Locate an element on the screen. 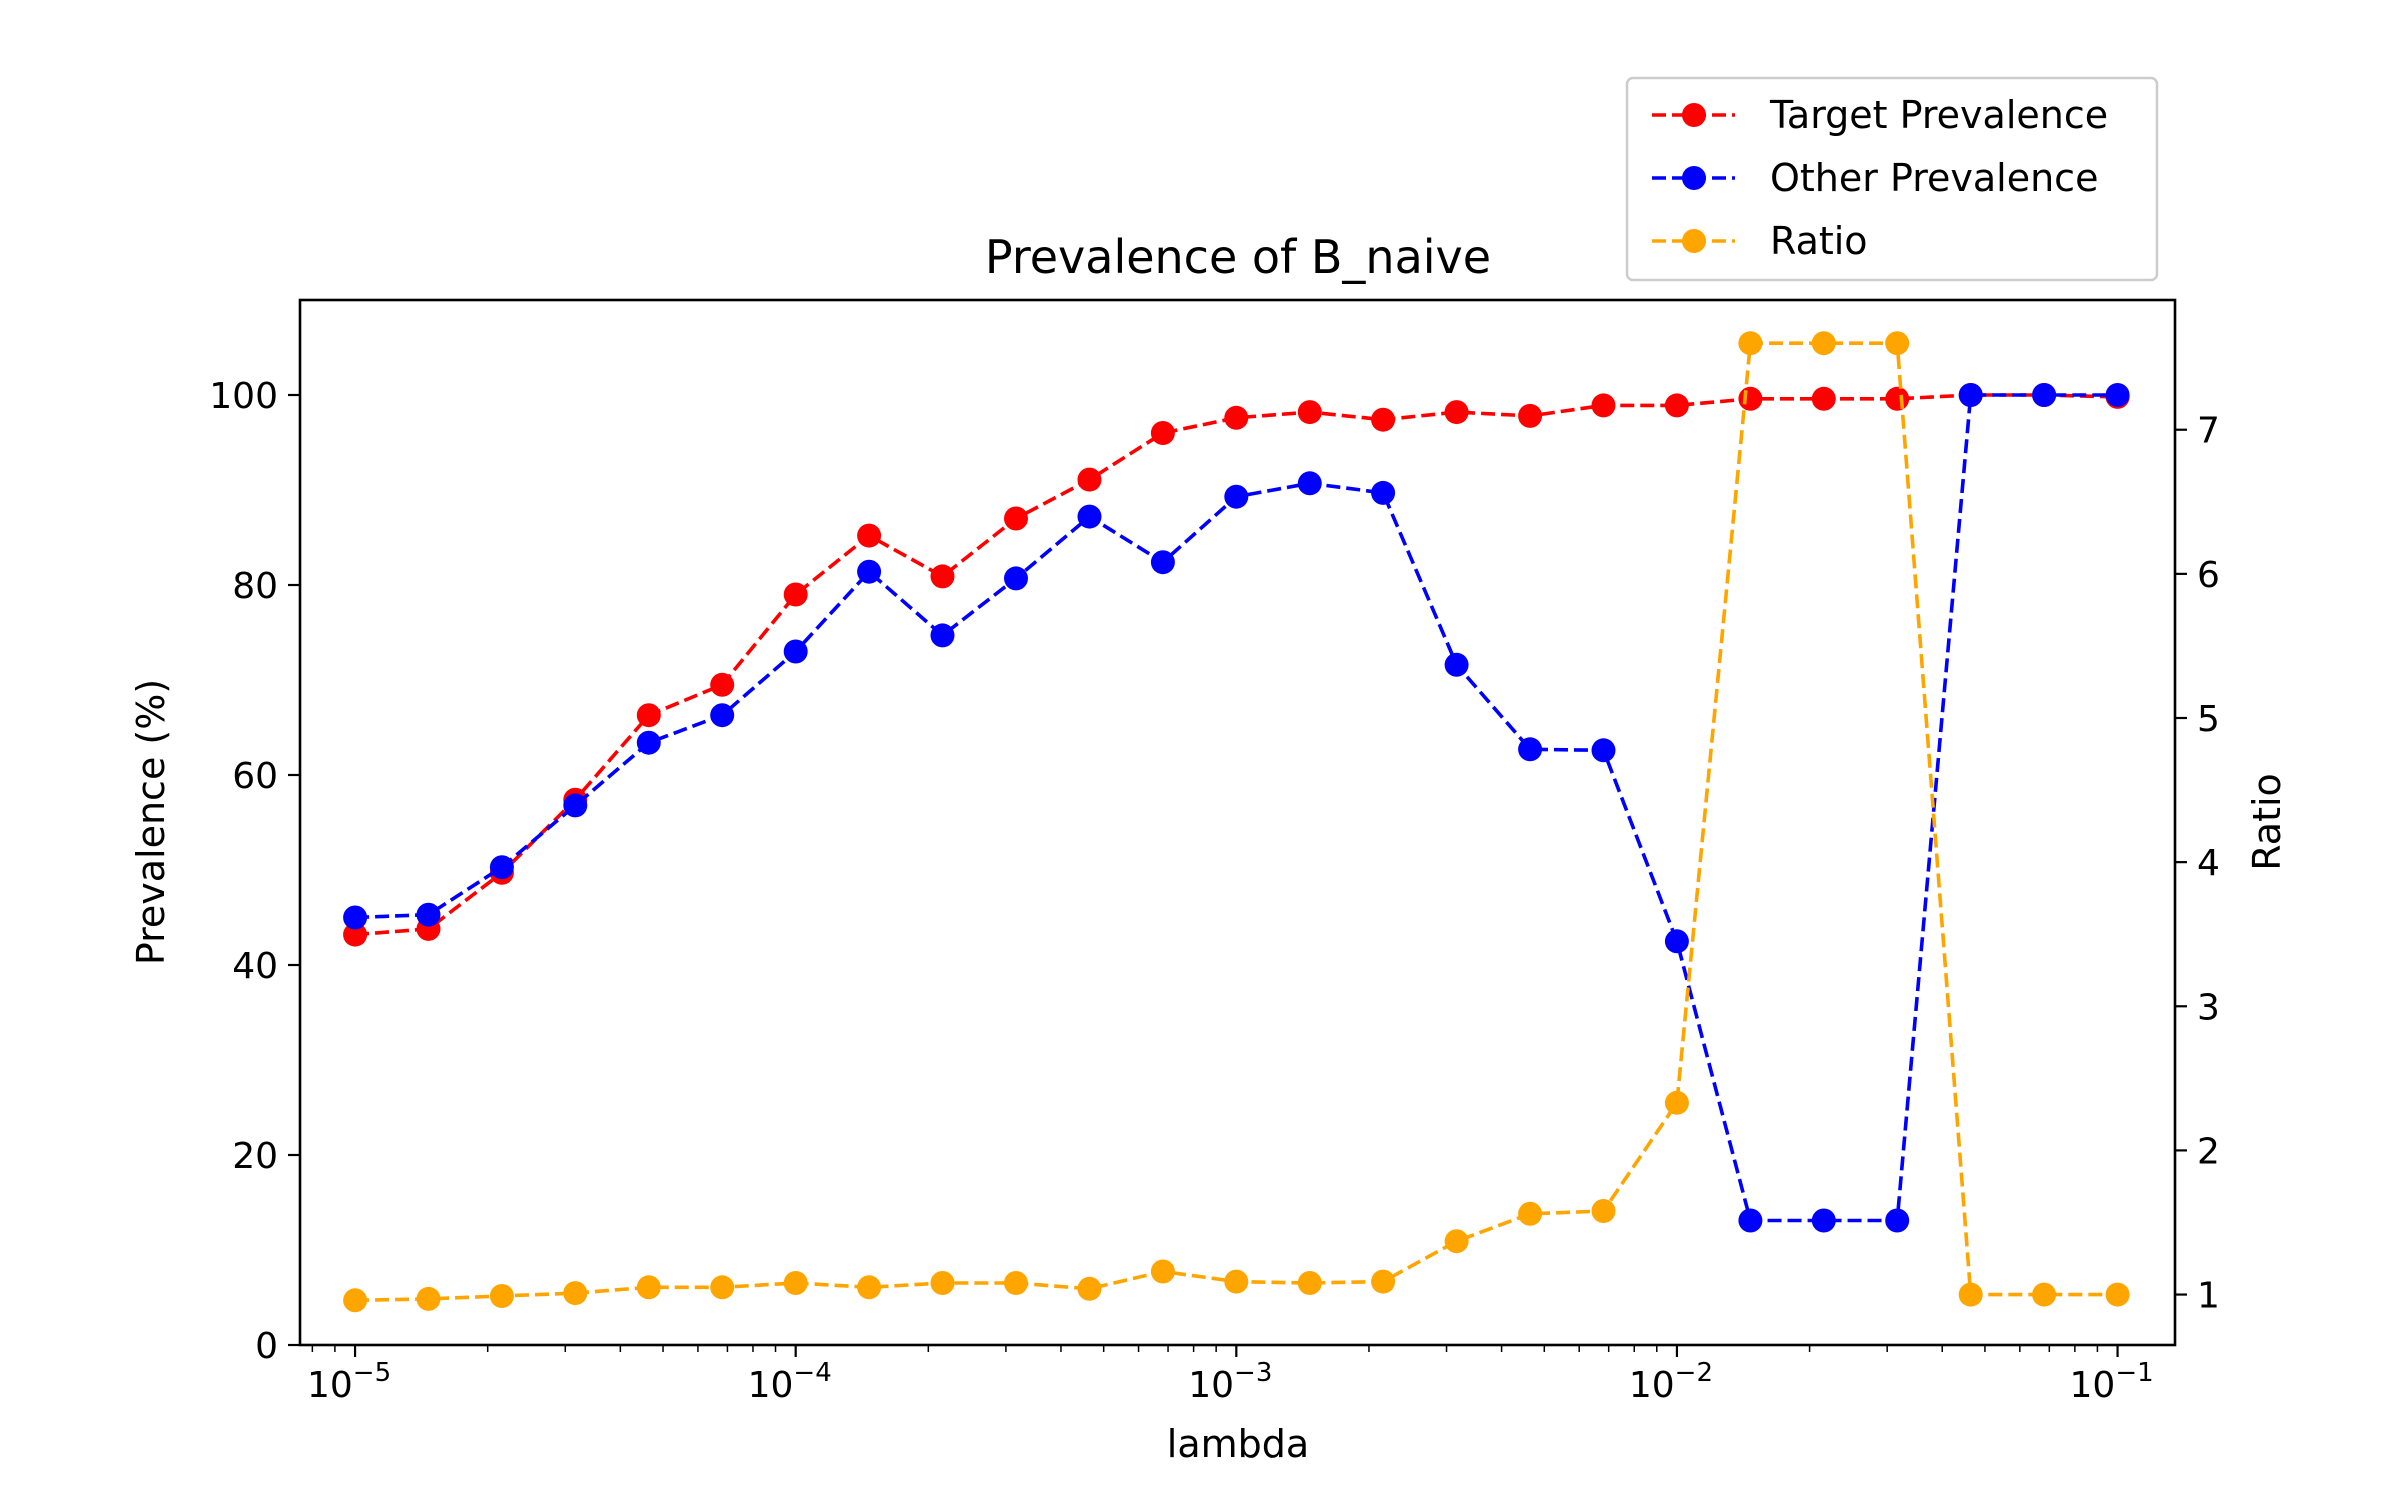  y2-tick-label: 4 is located at coordinates (2208, 863).